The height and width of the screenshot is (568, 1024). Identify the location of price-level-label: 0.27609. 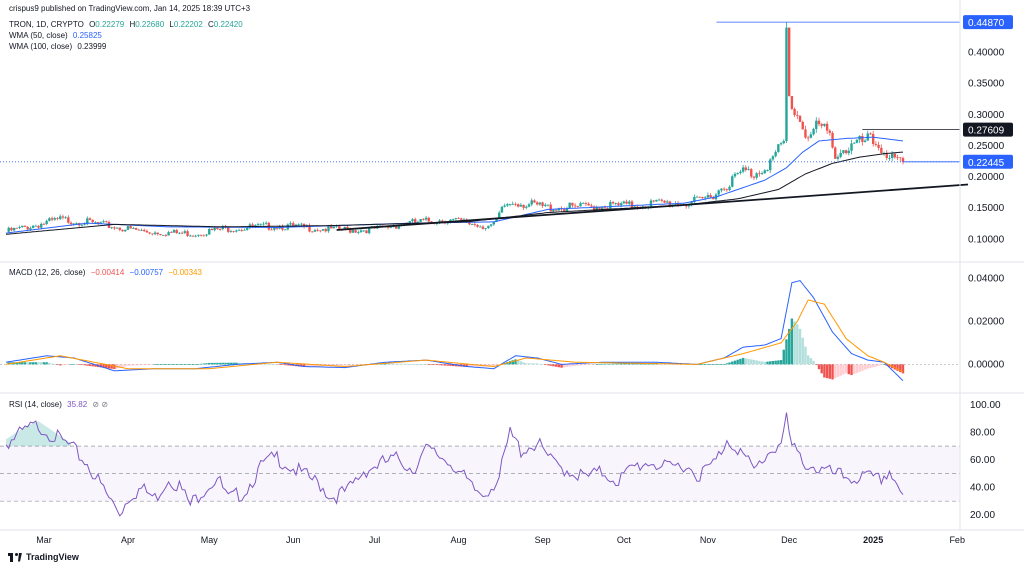
(986, 131).